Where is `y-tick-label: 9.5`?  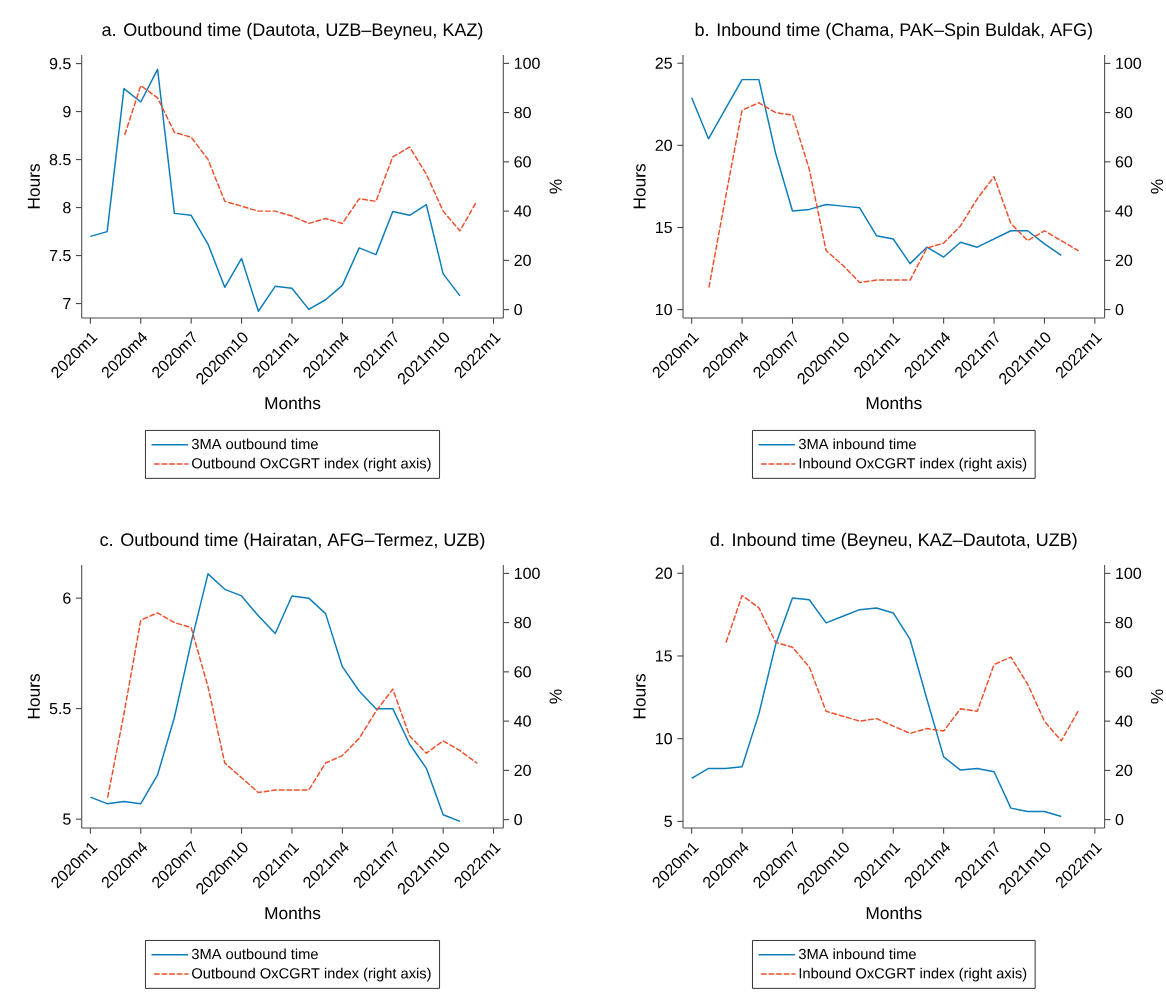 y-tick-label: 9.5 is located at coordinates (60, 63).